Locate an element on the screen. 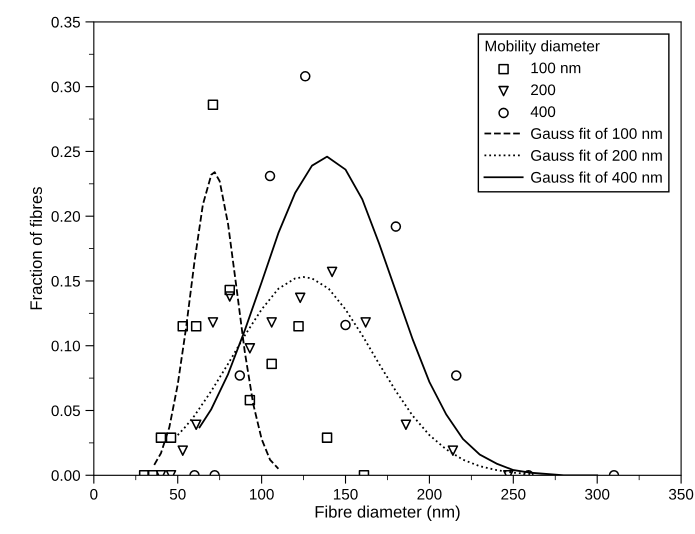 The image size is (695, 534). legend-label: 200 is located at coordinates (543, 90).